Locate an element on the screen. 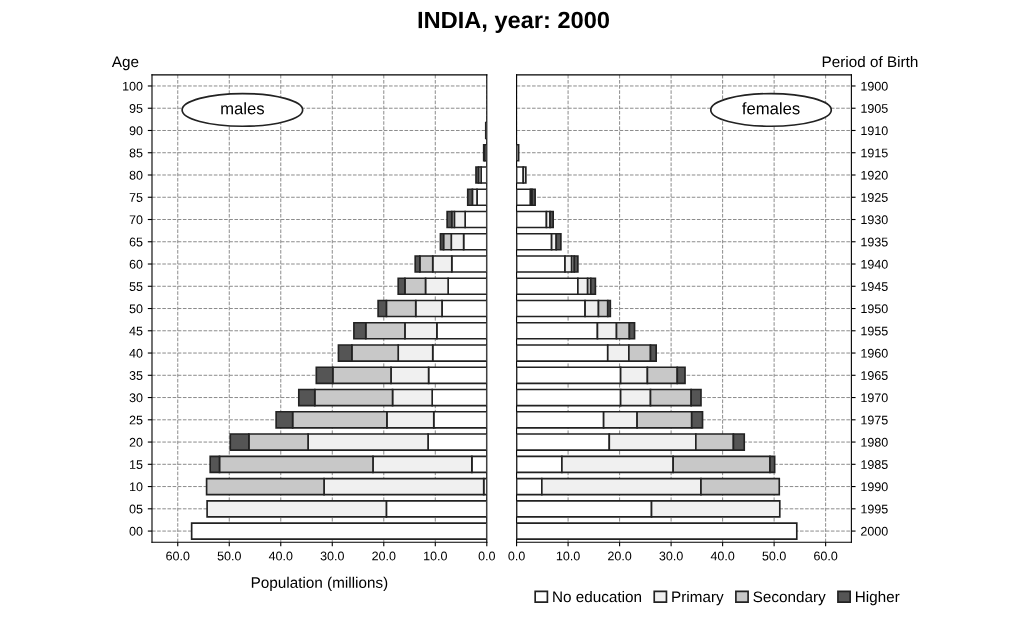  y-tick-label: 1975 is located at coordinates (874, 420).